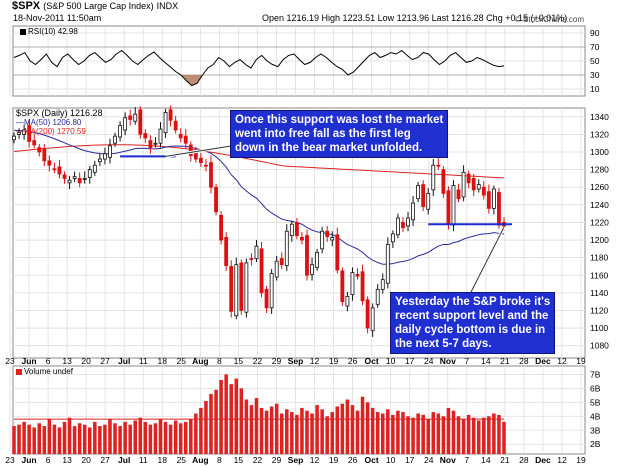 The width and height of the screenshot is (620, 466). I want to click on ma200-line, so click(259, 161).